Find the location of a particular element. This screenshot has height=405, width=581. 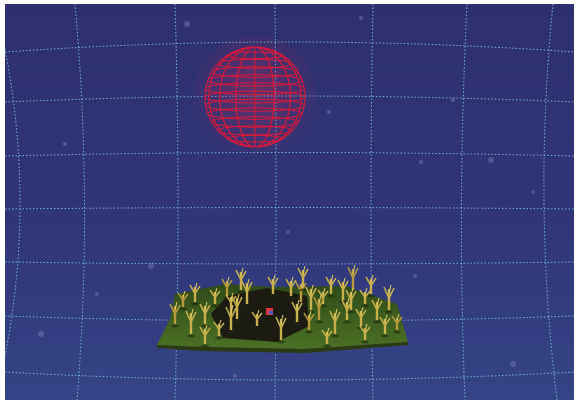

player-marker-icon is located at coordinates (269, 311).